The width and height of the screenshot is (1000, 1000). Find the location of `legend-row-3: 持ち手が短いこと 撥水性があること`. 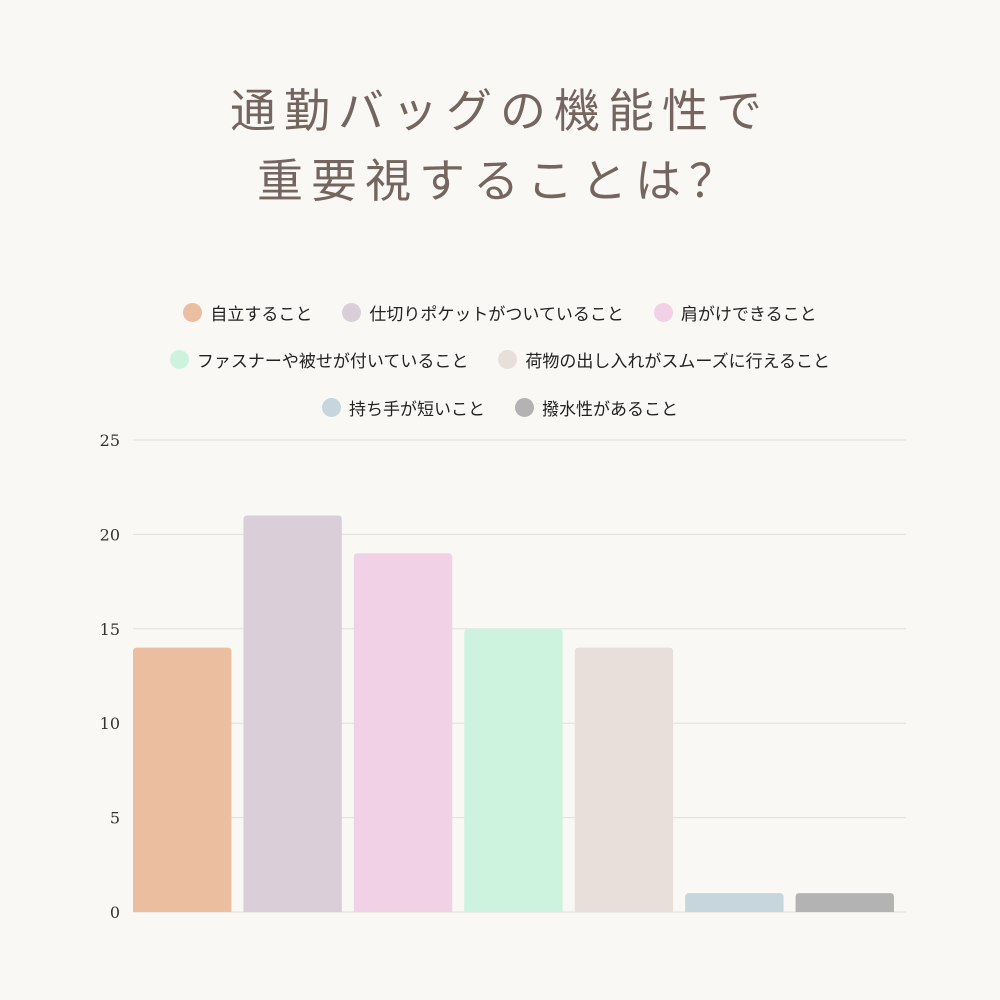

legend-row-3: 持ち手が短いこと 撥水性があること is located at coordinates (500, 407).